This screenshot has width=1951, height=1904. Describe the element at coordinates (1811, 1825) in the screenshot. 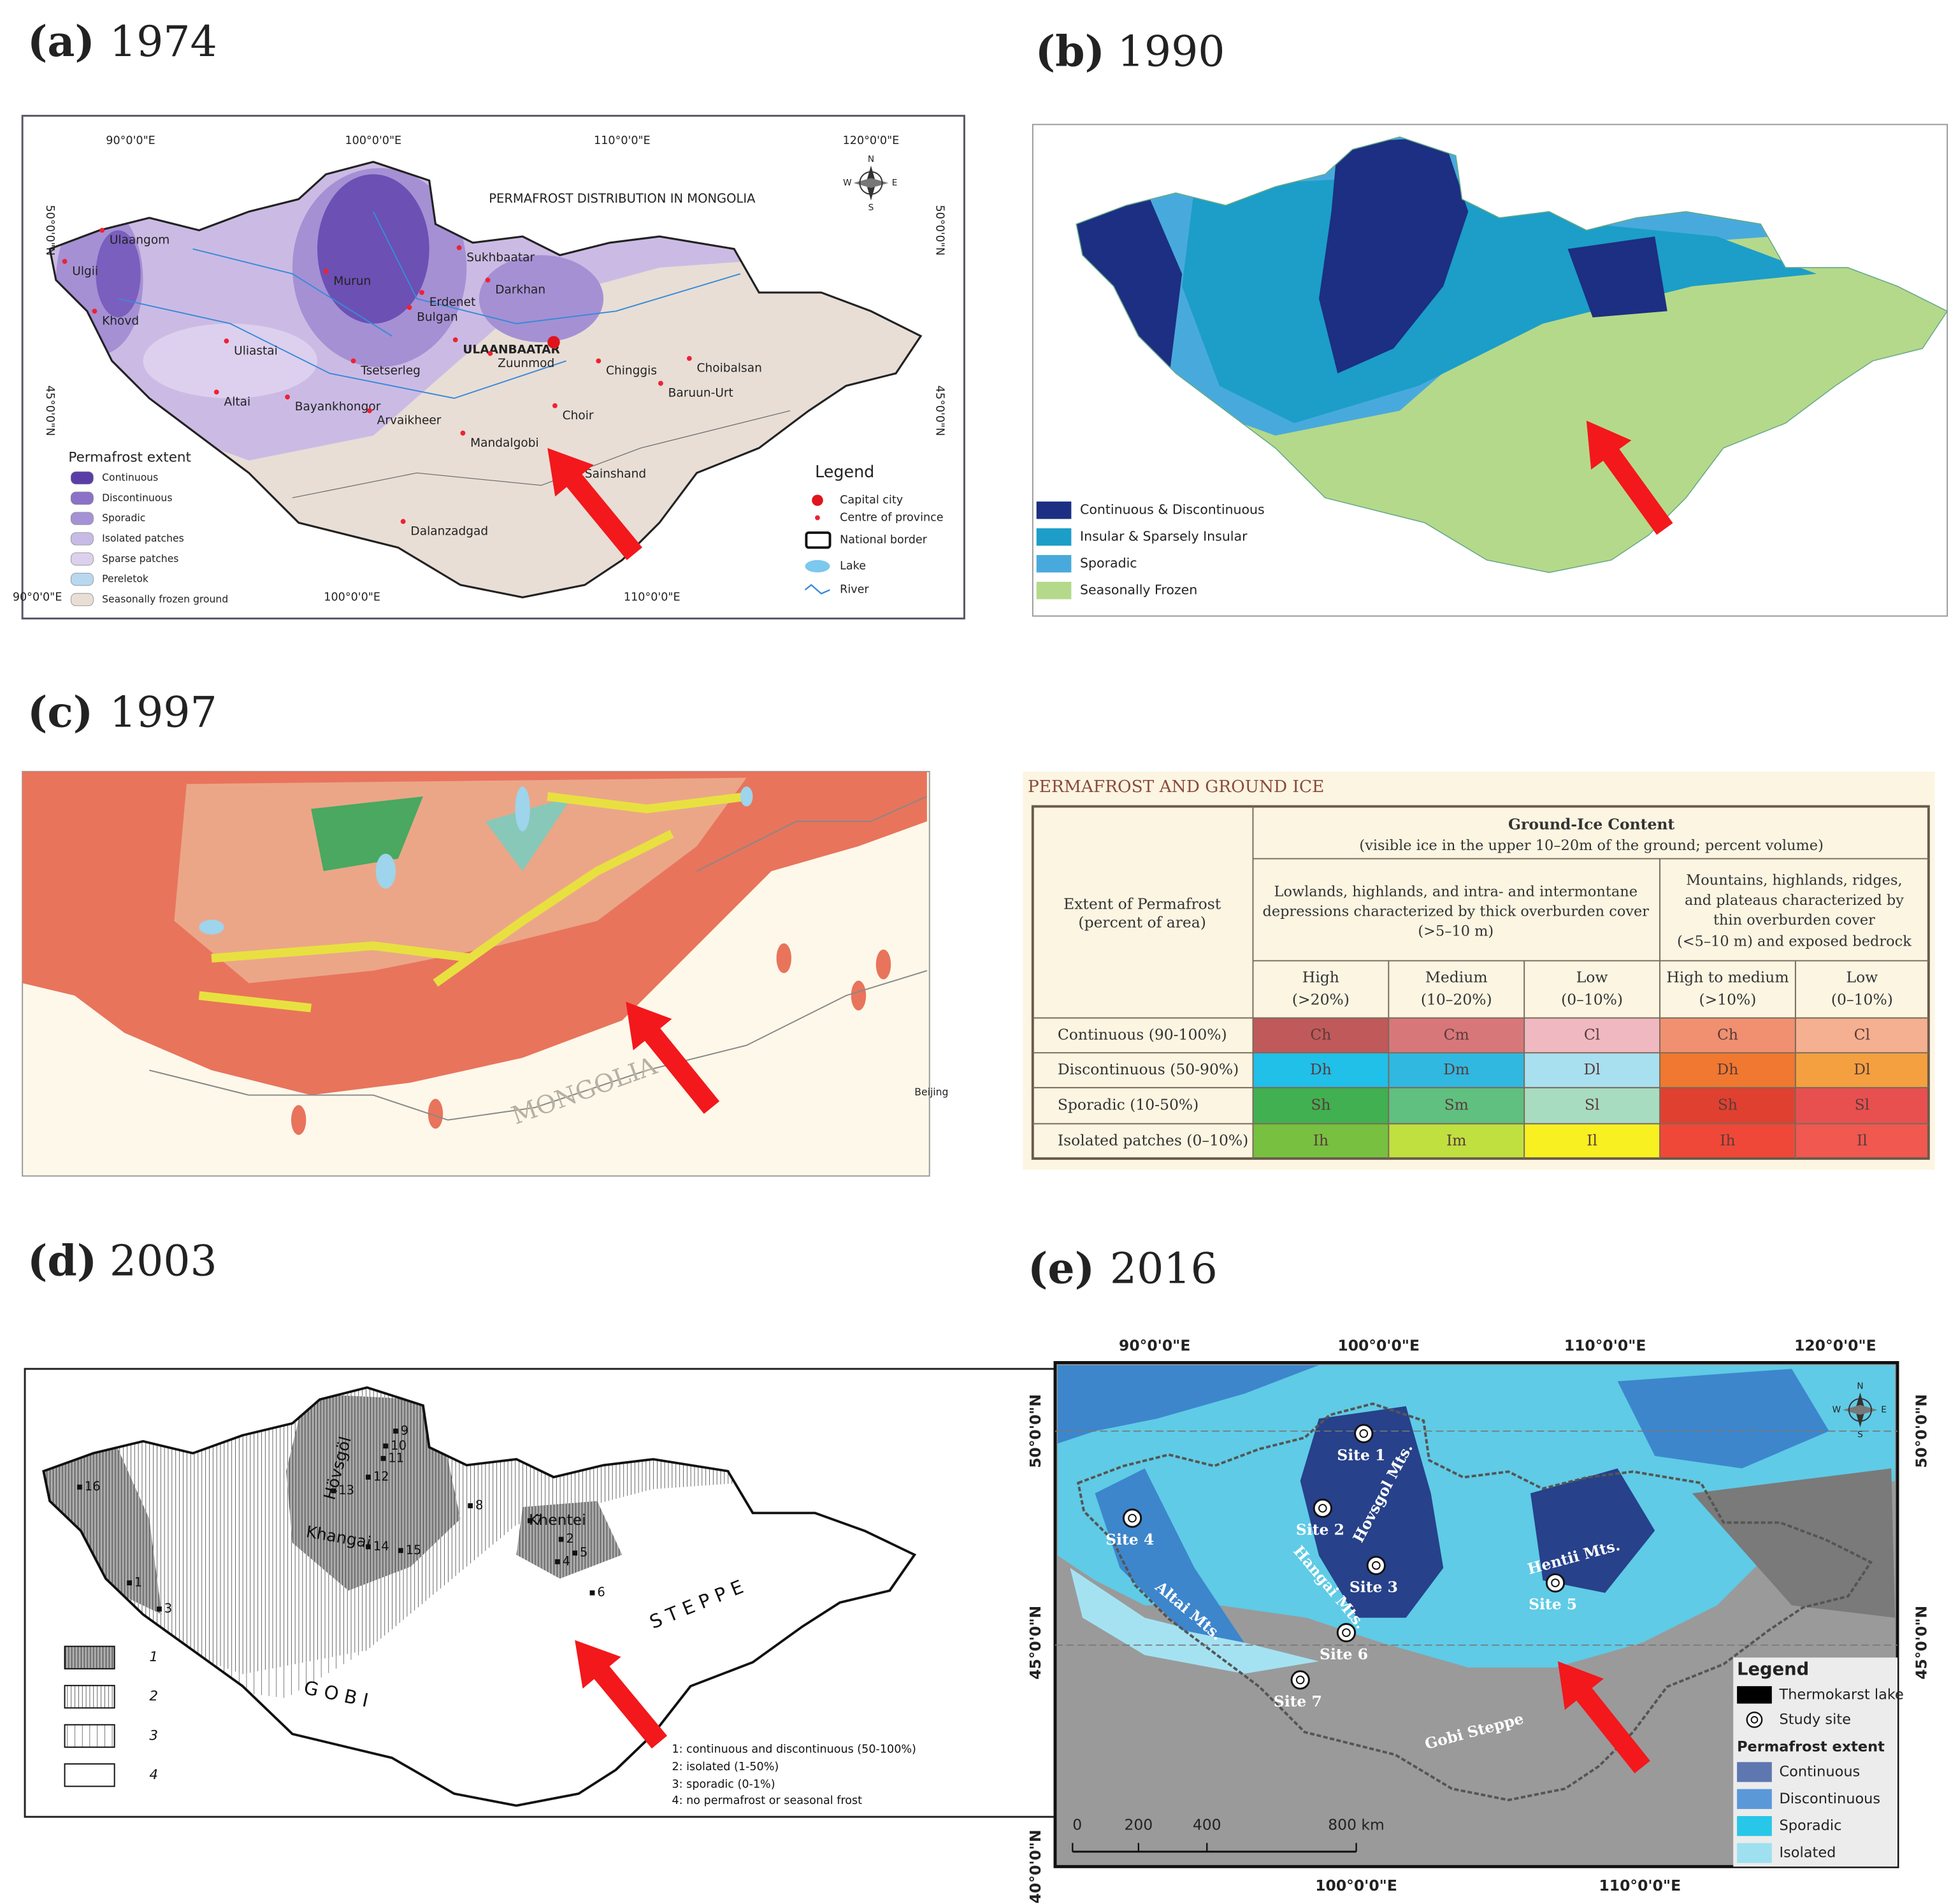

I see `legend-label: Sporadic` at that location.